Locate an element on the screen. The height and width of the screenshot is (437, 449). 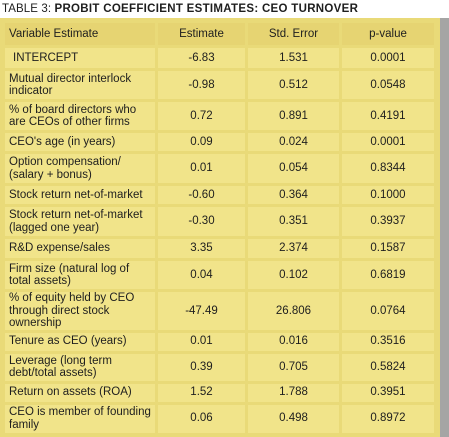
table-cell-std-error: 0.351 is located at coordinates (293, 221).